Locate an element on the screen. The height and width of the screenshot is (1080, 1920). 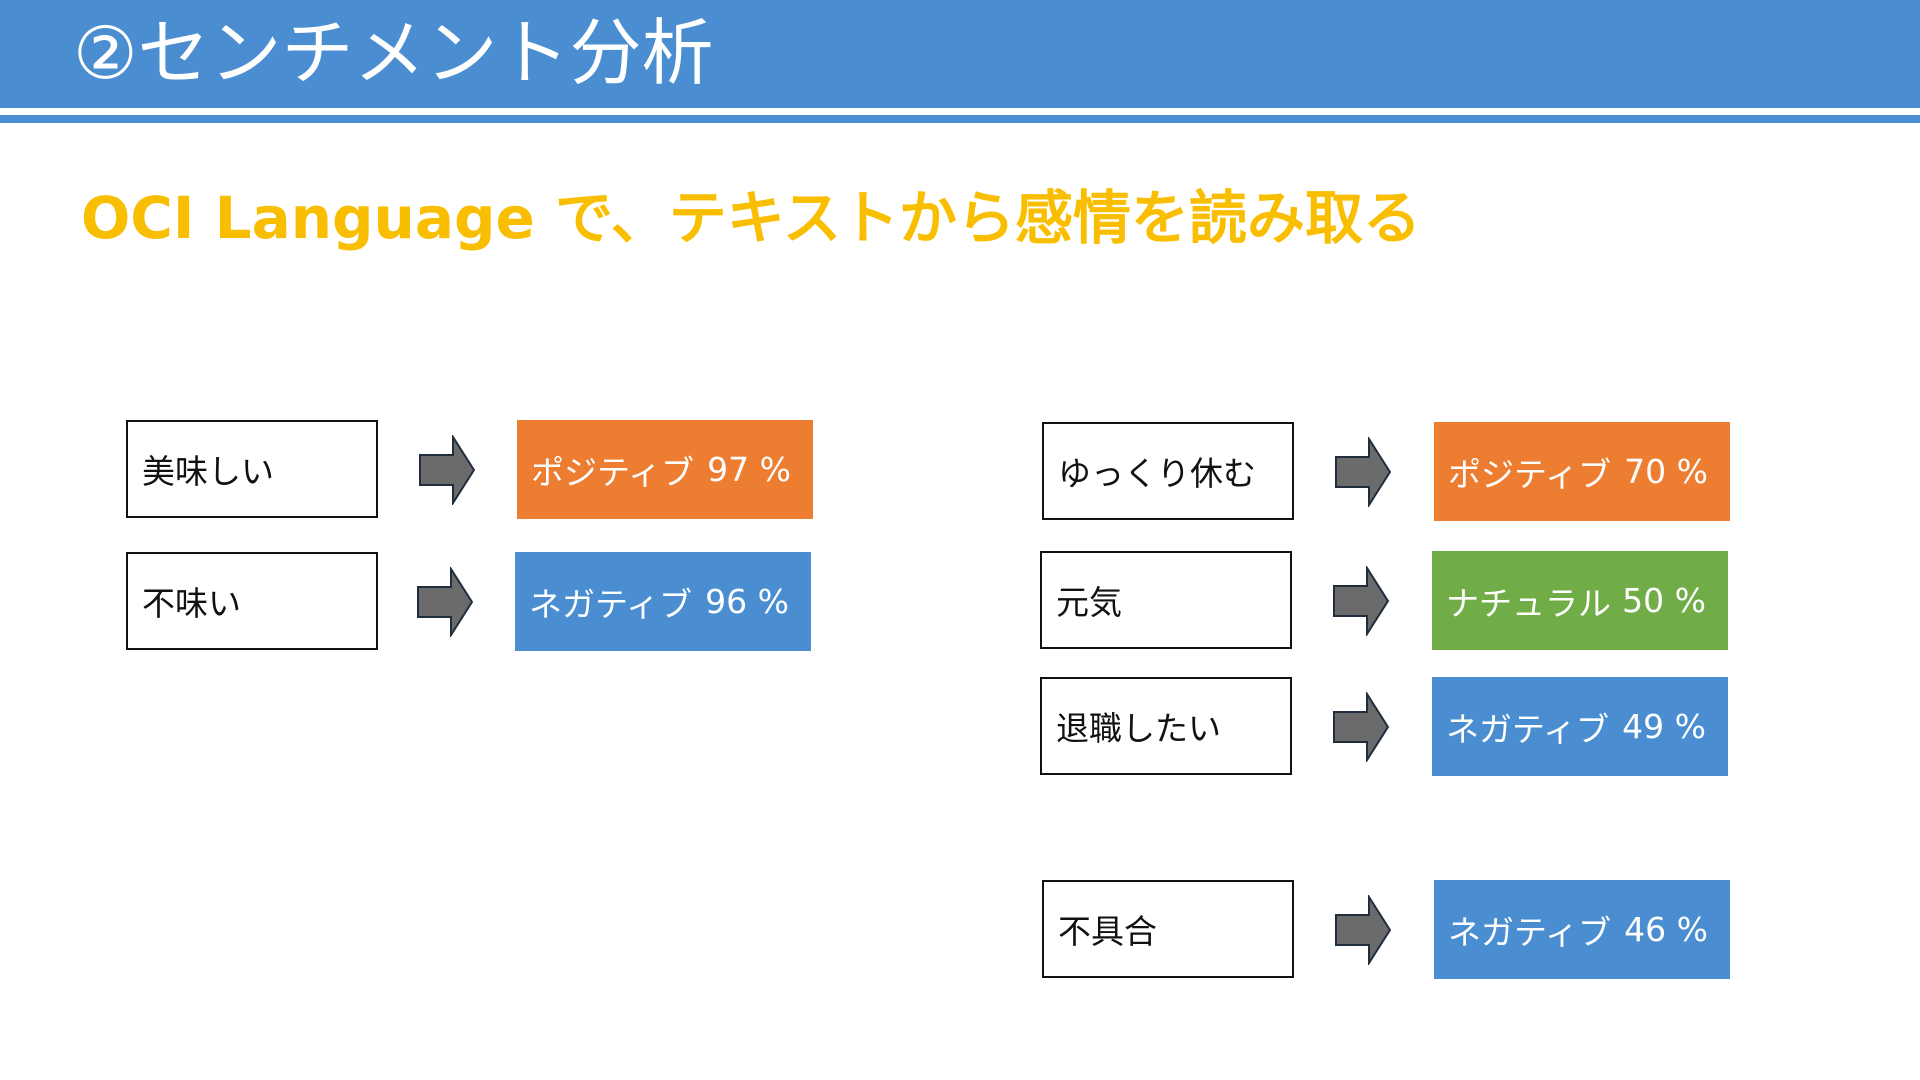
header-divider is located at coordinates (960, 119).